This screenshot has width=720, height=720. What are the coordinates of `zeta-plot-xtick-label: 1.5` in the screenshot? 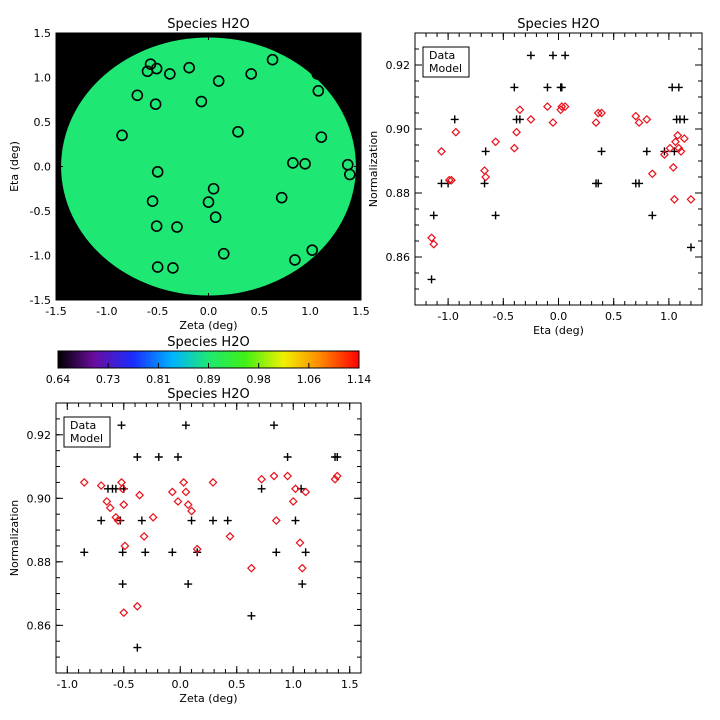 It's located at (350, 684).